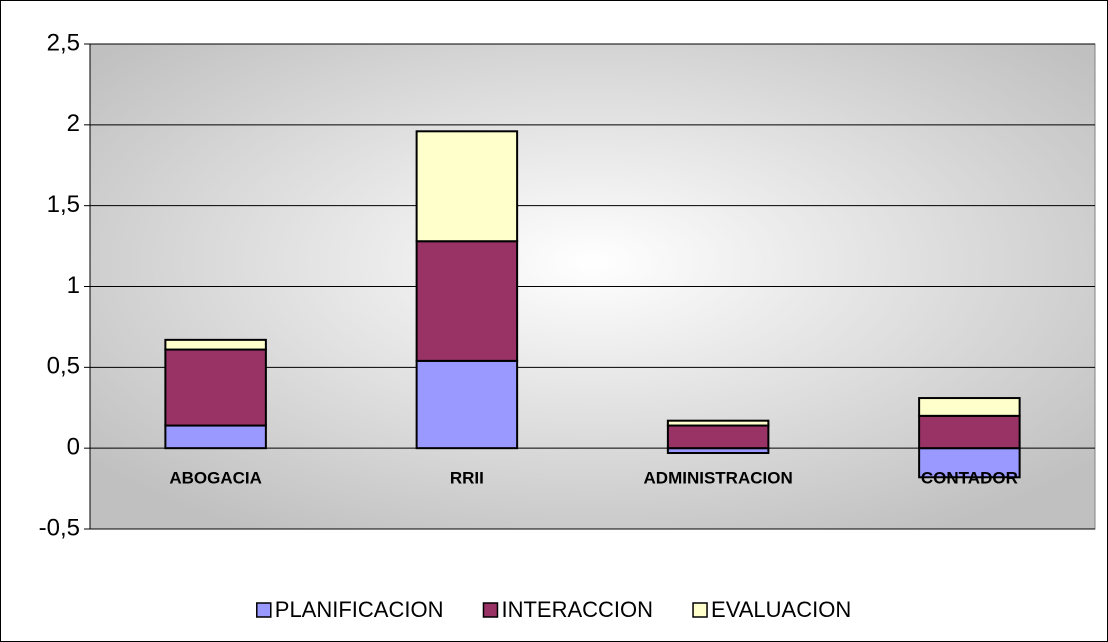 This screenshot has width=1108, height=642. I want to click on y-tick-label: 0, so click(73, 447).